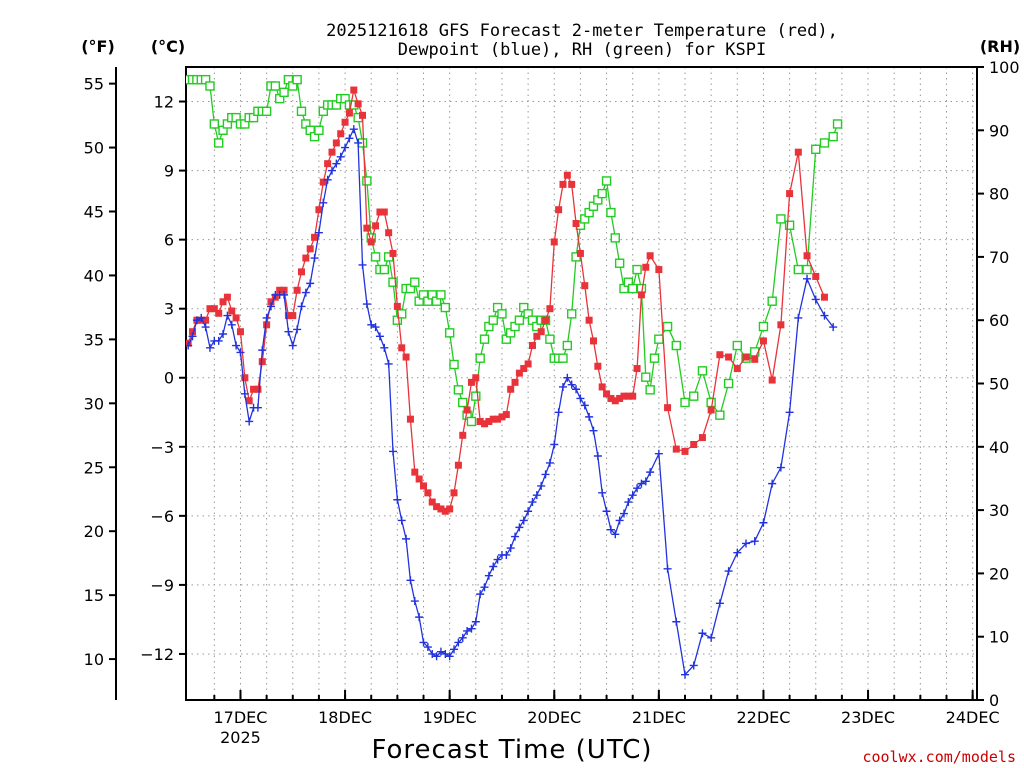  Describe the element at coordinates (1004, 67) in the screenshot. I see `rh-tick-label: 100` at that location.